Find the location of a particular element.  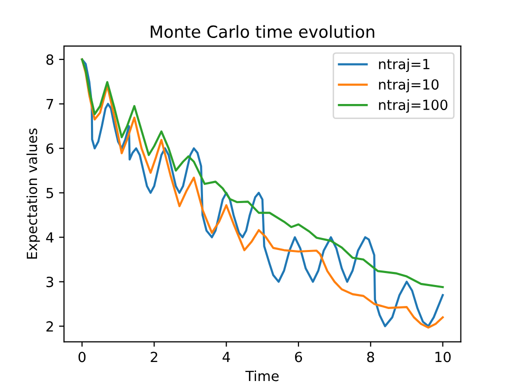

x-tick-label: 8 is located at coordinates (370, 357).